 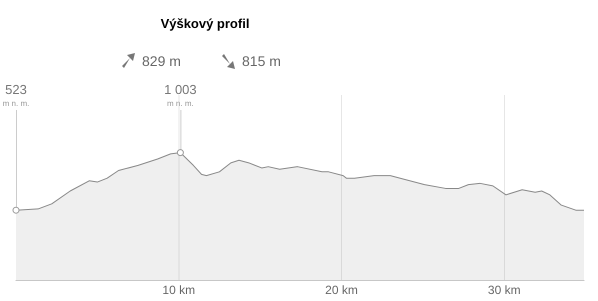 What do you see at coordinates (180, 95) in the screenshot?
I see `annotation: 1 003 m n. m.` at bounding box center [180, 95].